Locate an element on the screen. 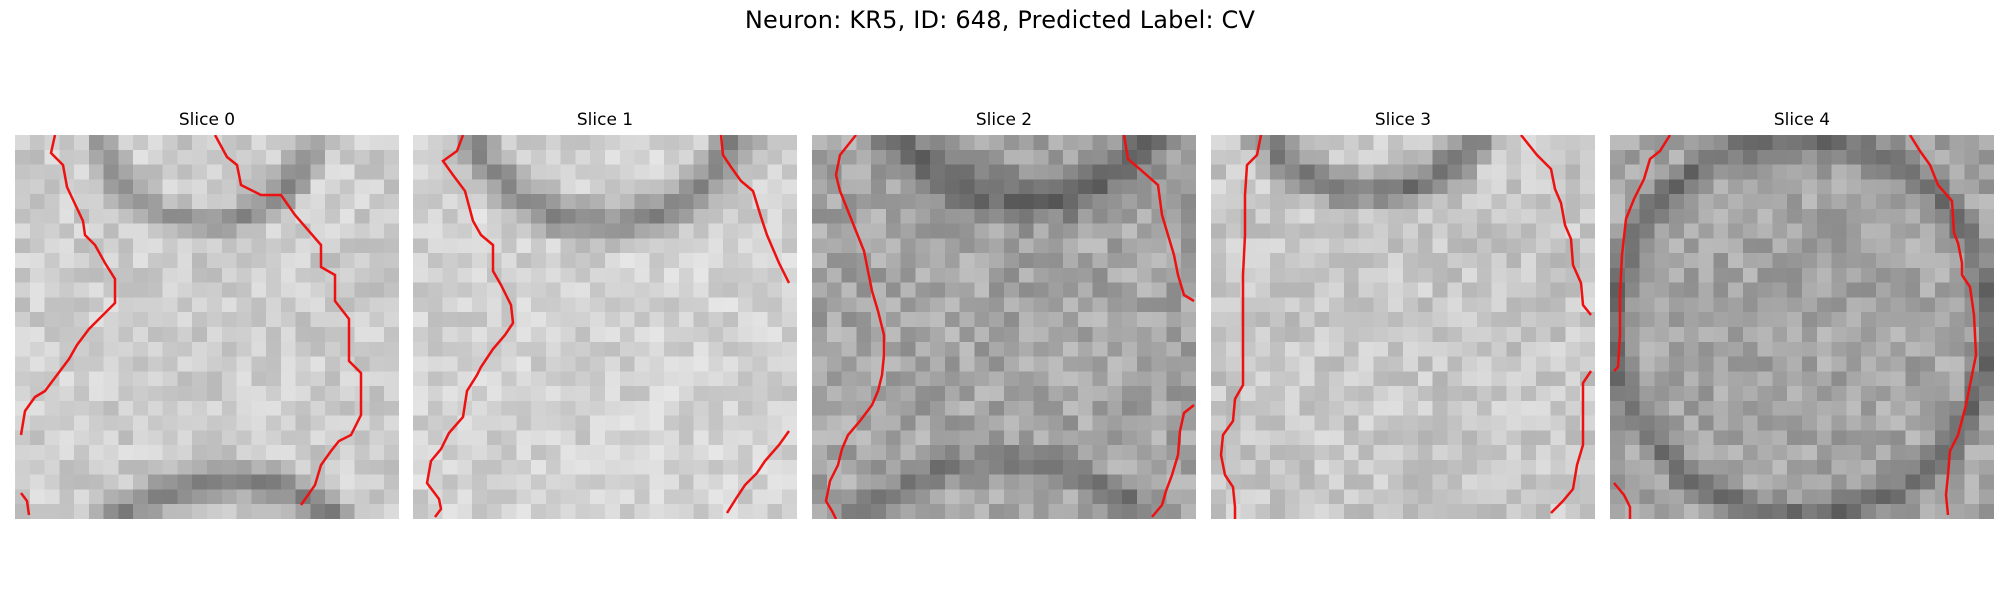 This screenshot has height=600, width=2000. slice-title-1: Slice 1 is located at coordinates (605, 120).